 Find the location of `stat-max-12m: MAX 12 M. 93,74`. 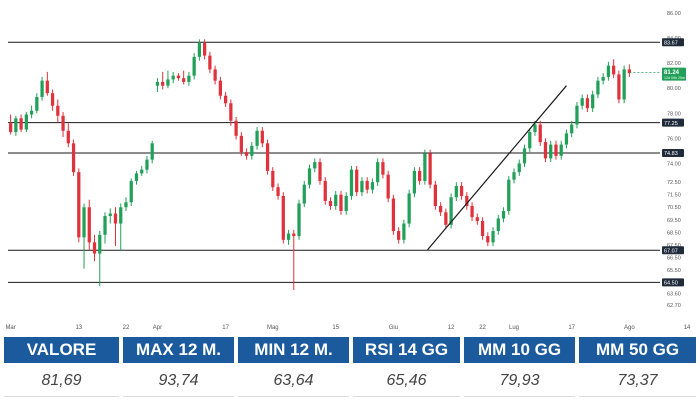

stat-max-12m: MAX 12 M. 93,74 is located at coordinates (178, 367).